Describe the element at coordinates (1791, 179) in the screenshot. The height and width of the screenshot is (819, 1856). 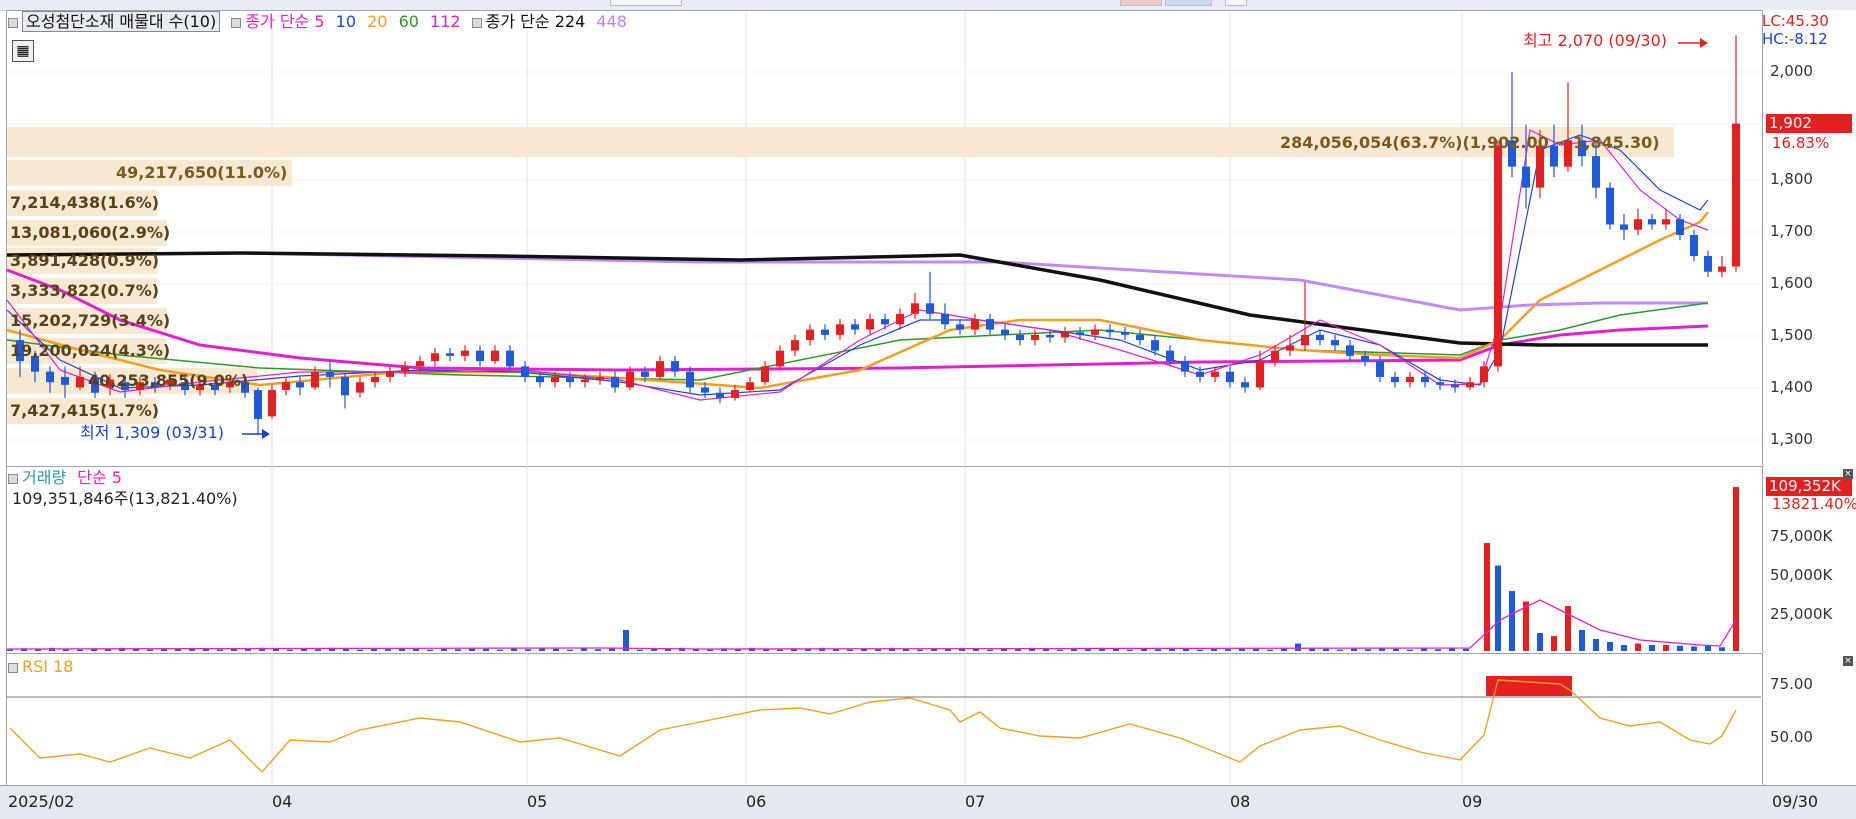
I see `price-tick: 1,800` at that location.